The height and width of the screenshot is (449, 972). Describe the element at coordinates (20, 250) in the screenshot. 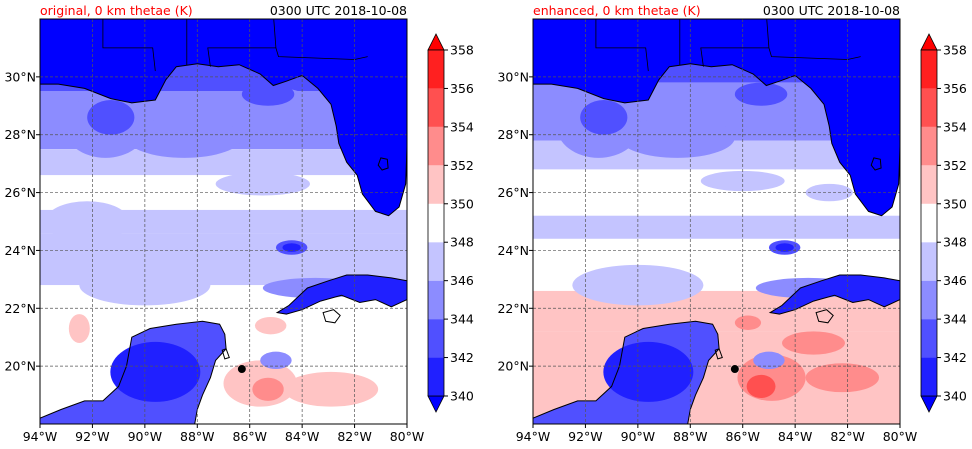

I see `y-tick-label: 24°N` at that location.